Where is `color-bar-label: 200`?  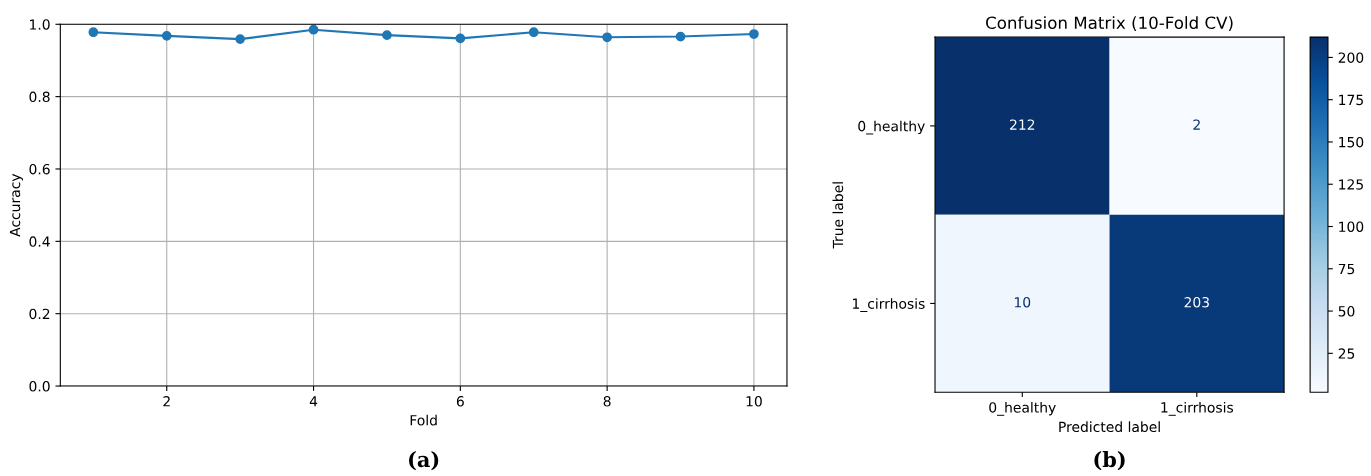 color-bar-label: 200 is located at coordinates (1351, 57).